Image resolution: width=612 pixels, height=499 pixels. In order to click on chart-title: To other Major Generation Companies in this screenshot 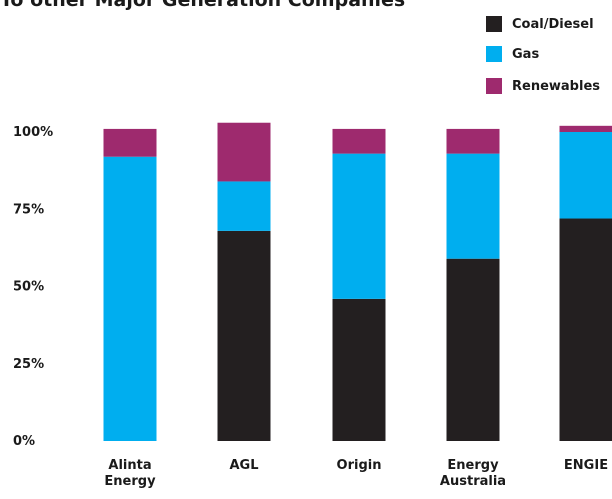, I will do `click(203, 5)`.